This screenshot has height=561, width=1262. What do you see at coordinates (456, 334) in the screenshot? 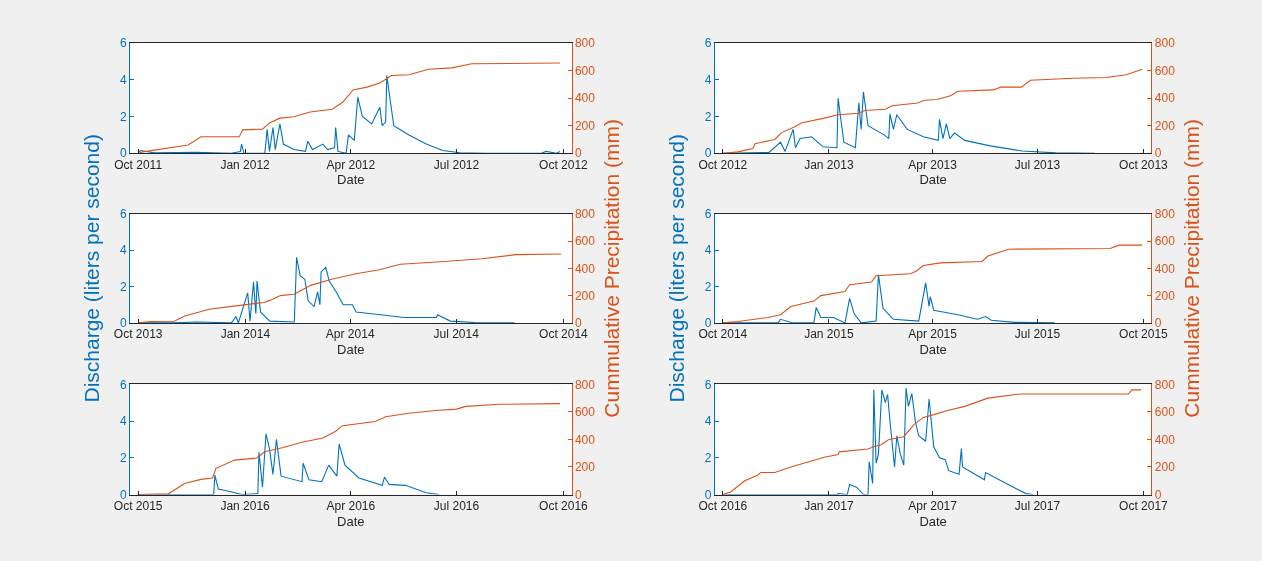
I see `x-tick-label: Jul 2014` at bounding box center [456, 334].